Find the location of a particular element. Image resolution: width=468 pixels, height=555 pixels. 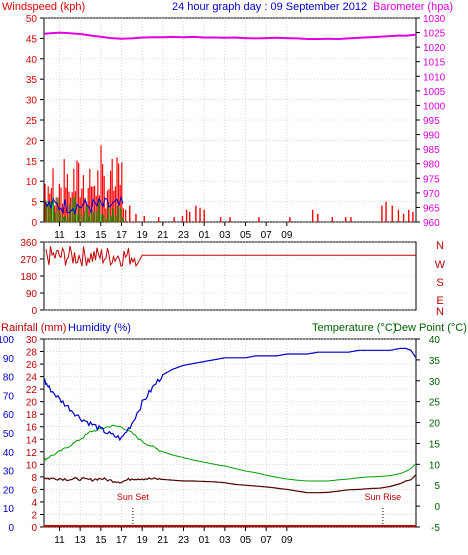

windspeed-tick-label: 50 is located at coordinates (32, 19).